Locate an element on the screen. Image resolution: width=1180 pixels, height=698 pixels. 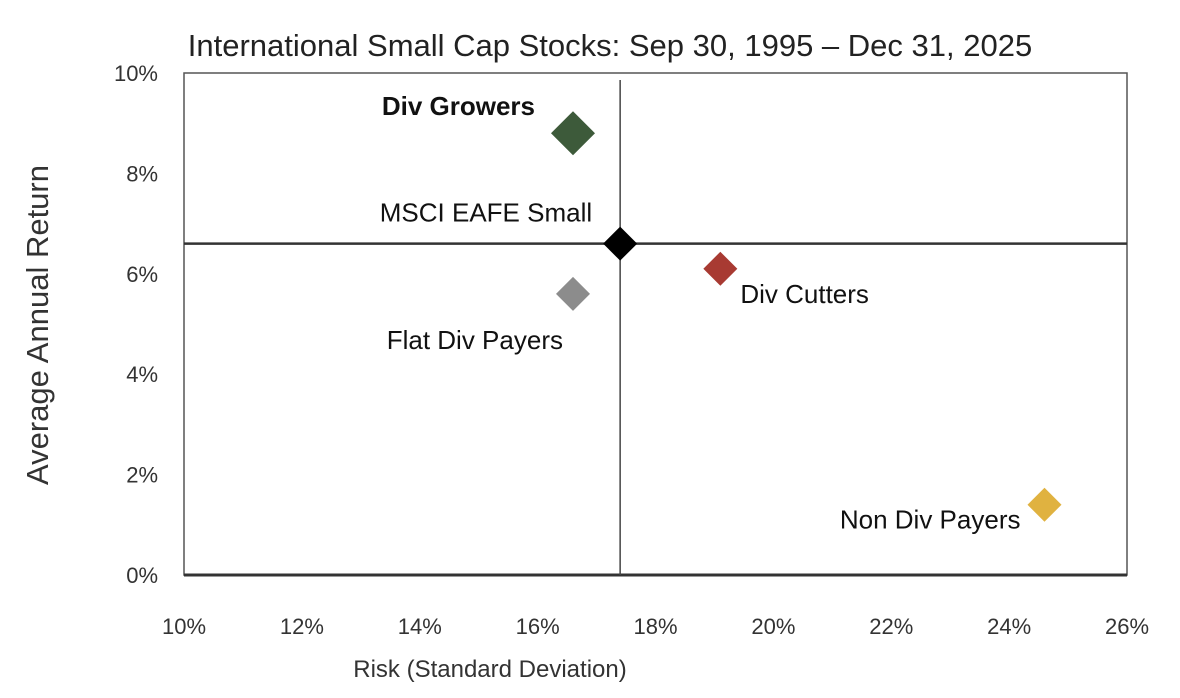
point-label: MSCI EAFE Small is located at coordinates (486, 213).